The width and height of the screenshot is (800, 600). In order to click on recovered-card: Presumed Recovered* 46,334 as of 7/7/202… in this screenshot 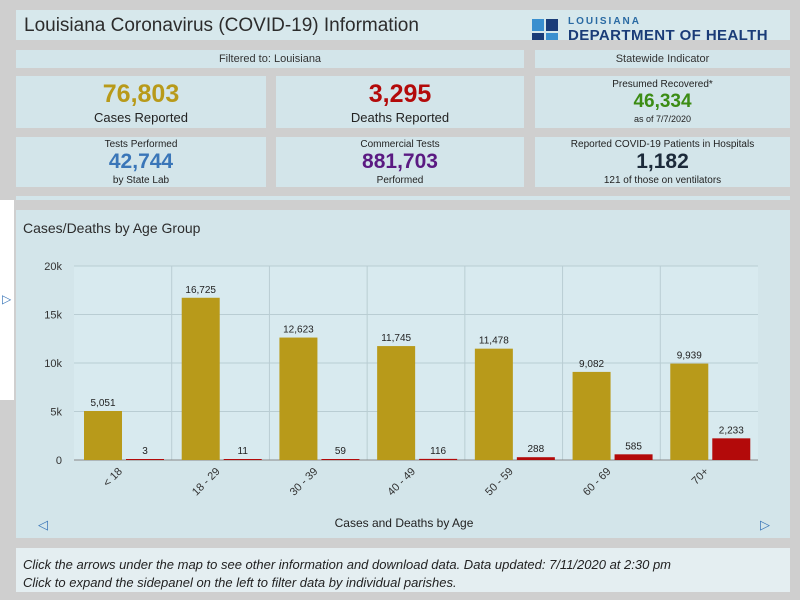, I will do `click(662, 102)`.